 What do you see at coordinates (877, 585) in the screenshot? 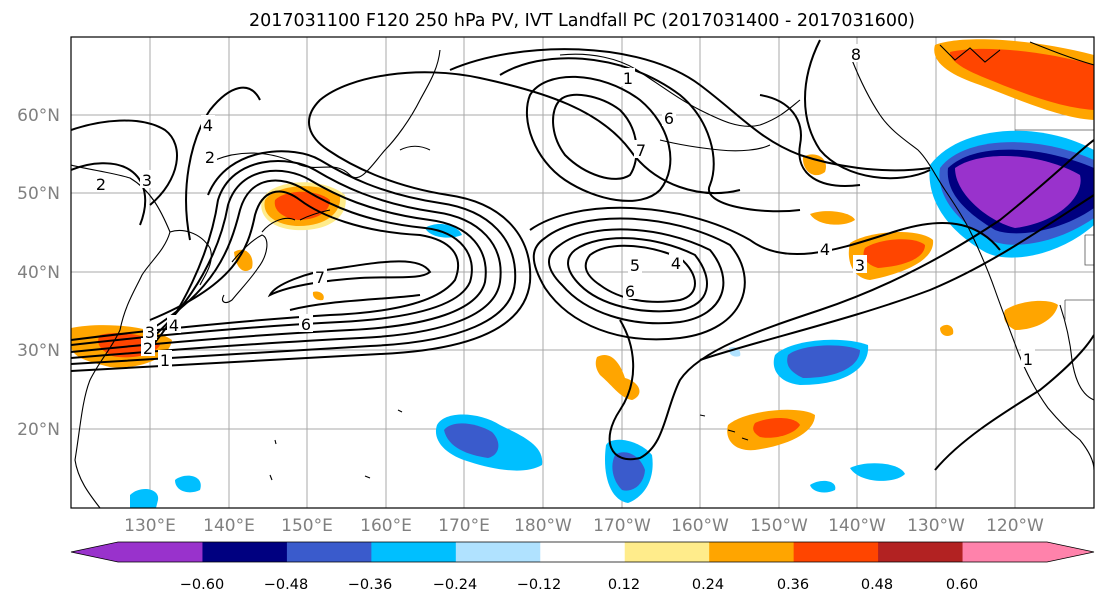
I see `colorbar-tick-label: 0.48` at bounding box center [877, 585].